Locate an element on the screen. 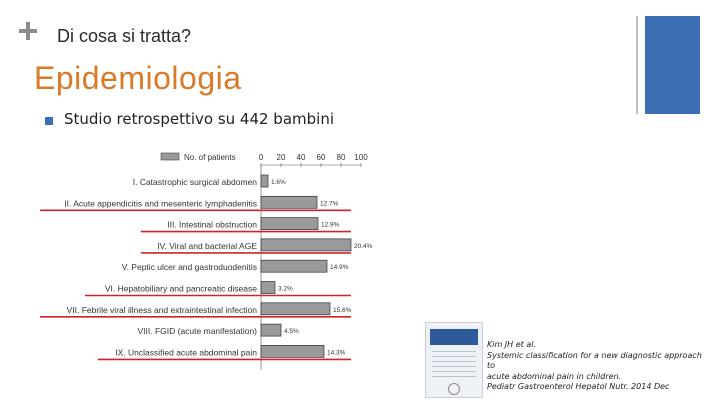  bullet-text: Studio retrospettivo su 442 bambini is located at coordinates (199, 119).